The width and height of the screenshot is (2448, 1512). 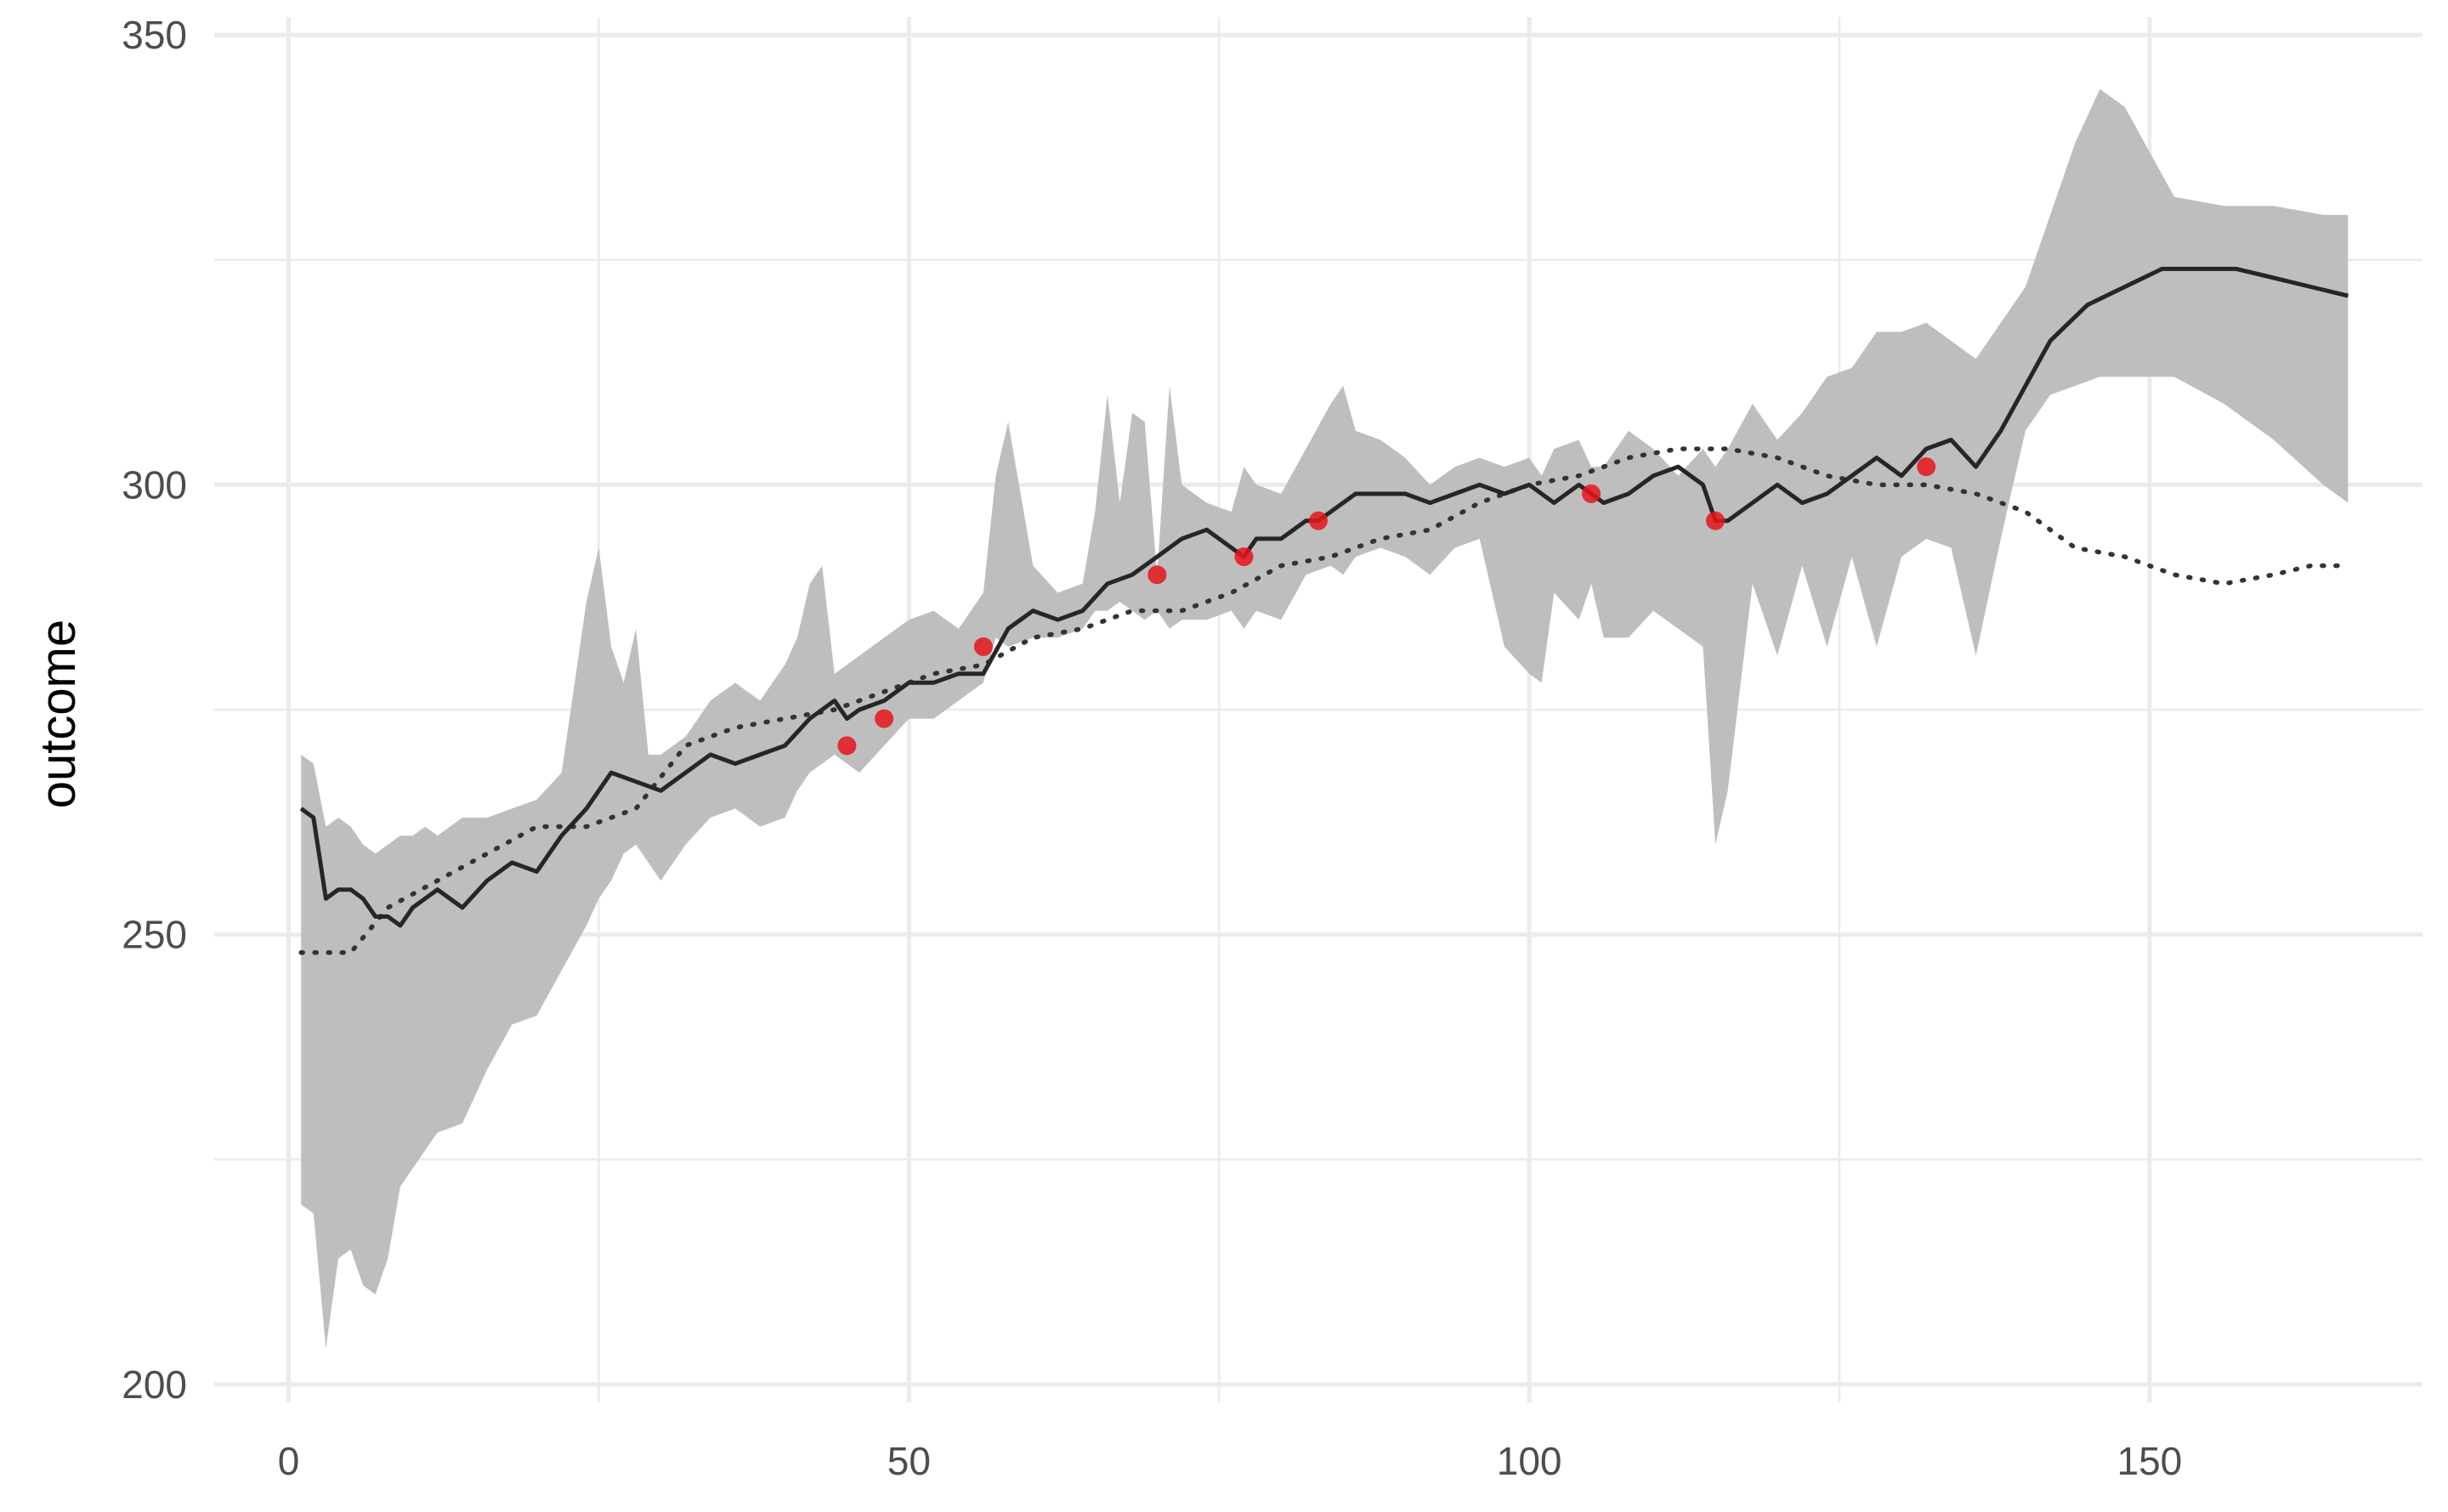 I want to click on y-tick-label: 350, so click(x=154, y=35).